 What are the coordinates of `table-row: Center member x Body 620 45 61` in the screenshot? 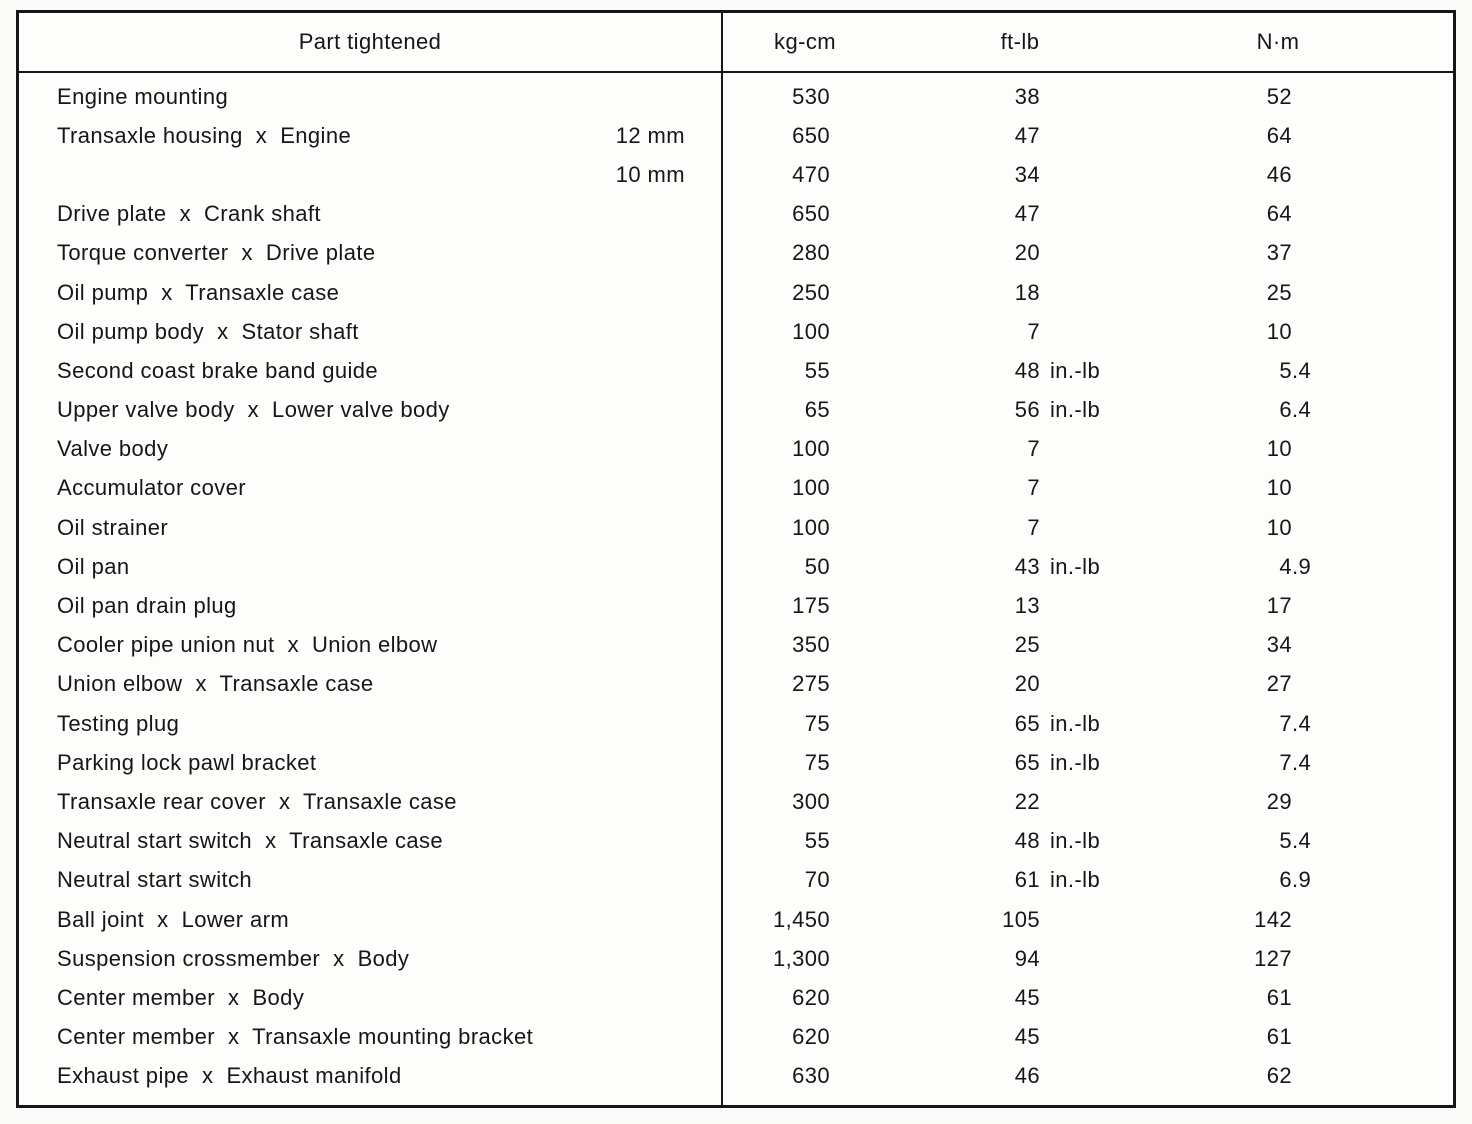 It's located at (736, 997).